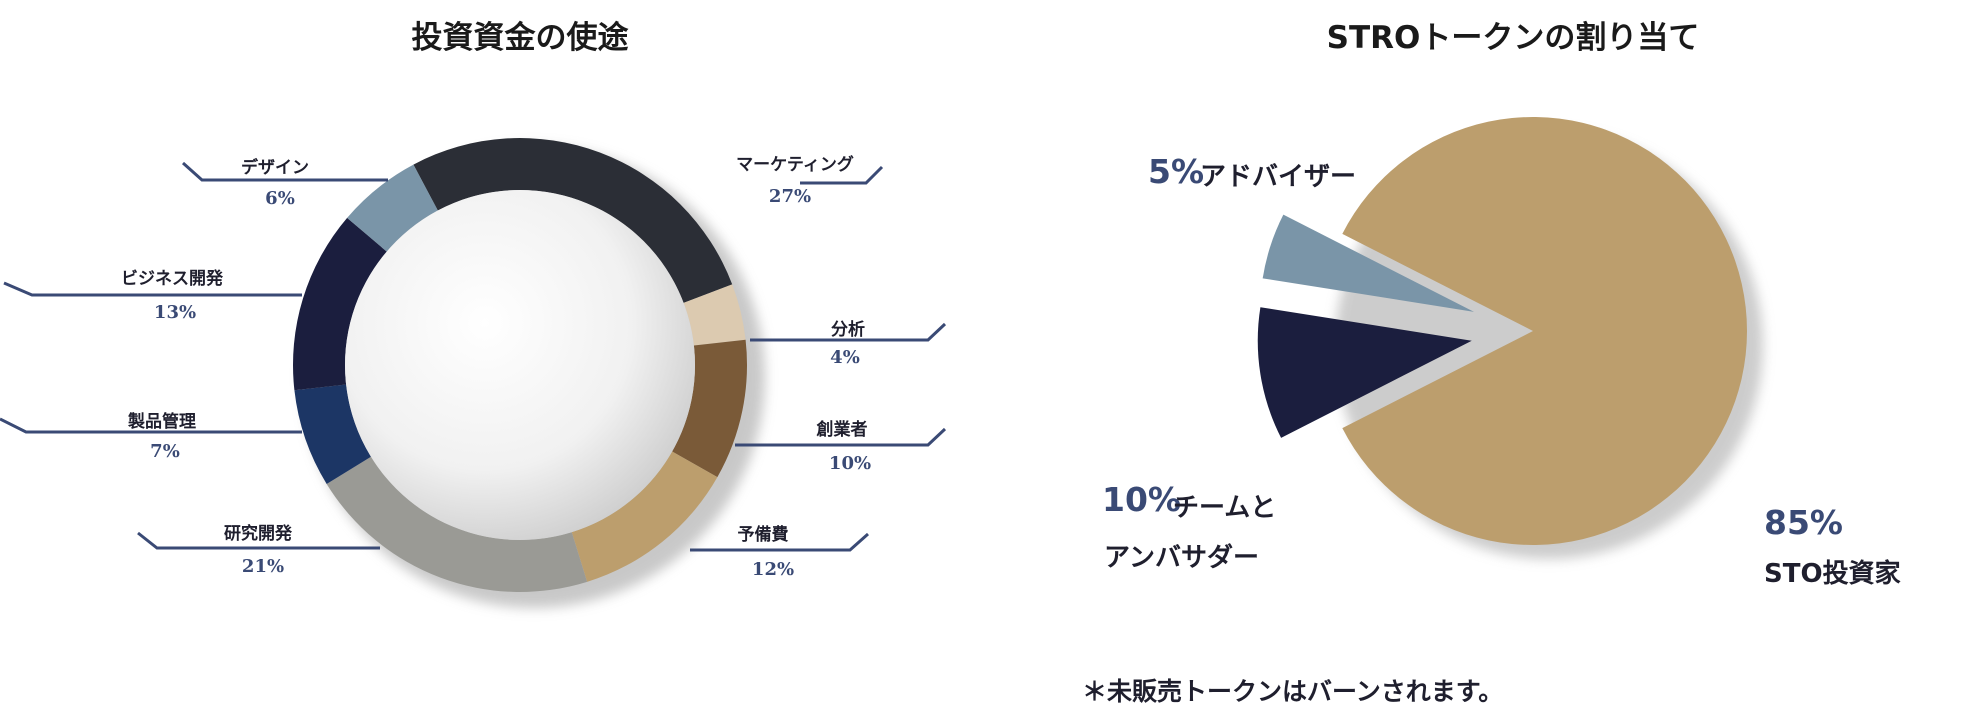 The height and width of the screenshot is (725, 1976). Describe the element at coordinates (1293, 691) in the screenshot. I see `footnote: ＊未販売トークンはバーンされます。` at that location.